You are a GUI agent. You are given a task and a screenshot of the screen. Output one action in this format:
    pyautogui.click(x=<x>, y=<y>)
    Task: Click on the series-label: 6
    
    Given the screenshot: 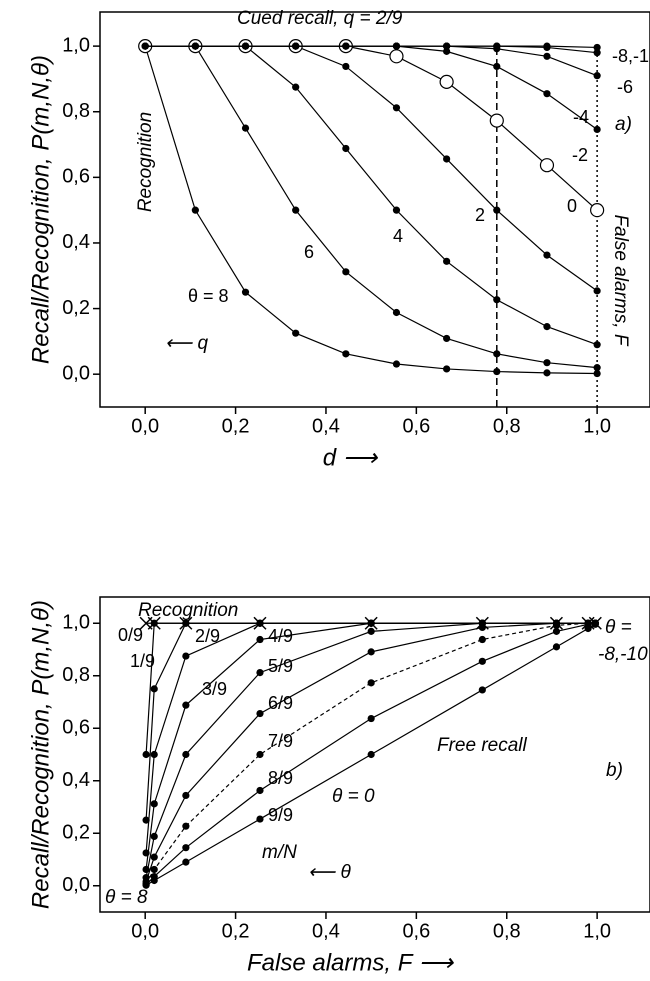 What is the action you would take?
    pyautogui.click(x=309, y=252)
    